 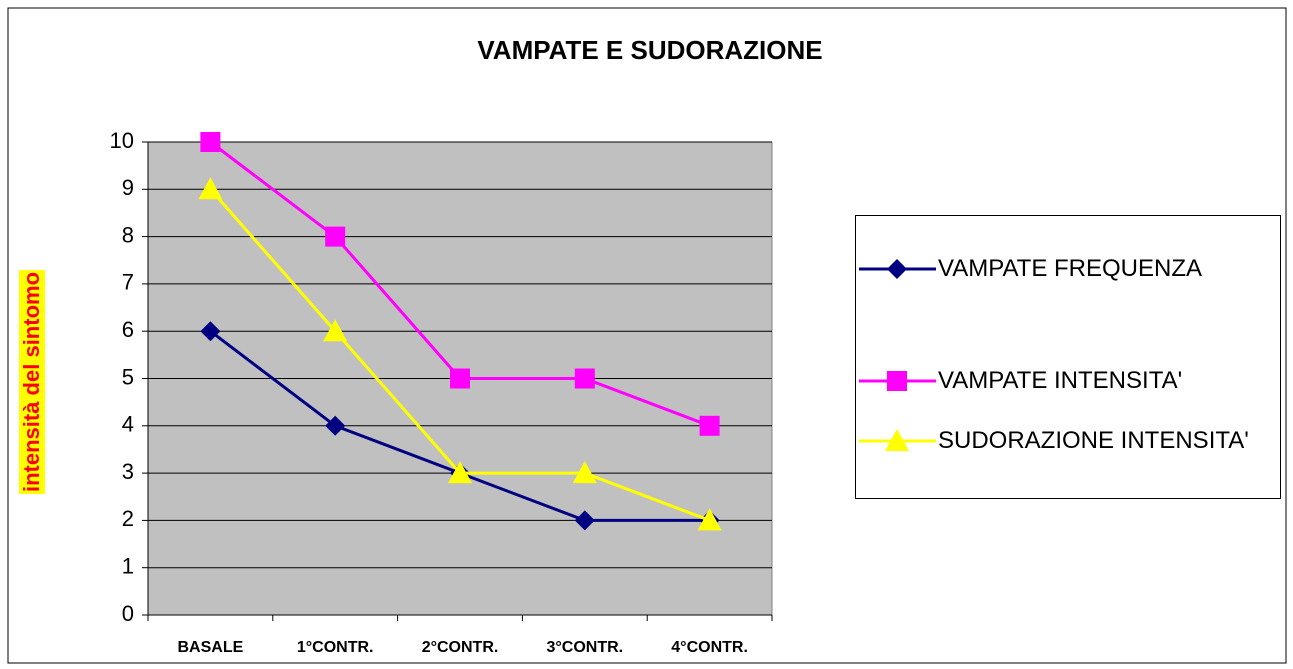 What do you see at coordinates (128, 566) in the screenshot?
I see `y-tick-label: 1` at bounding box center [128, 566].